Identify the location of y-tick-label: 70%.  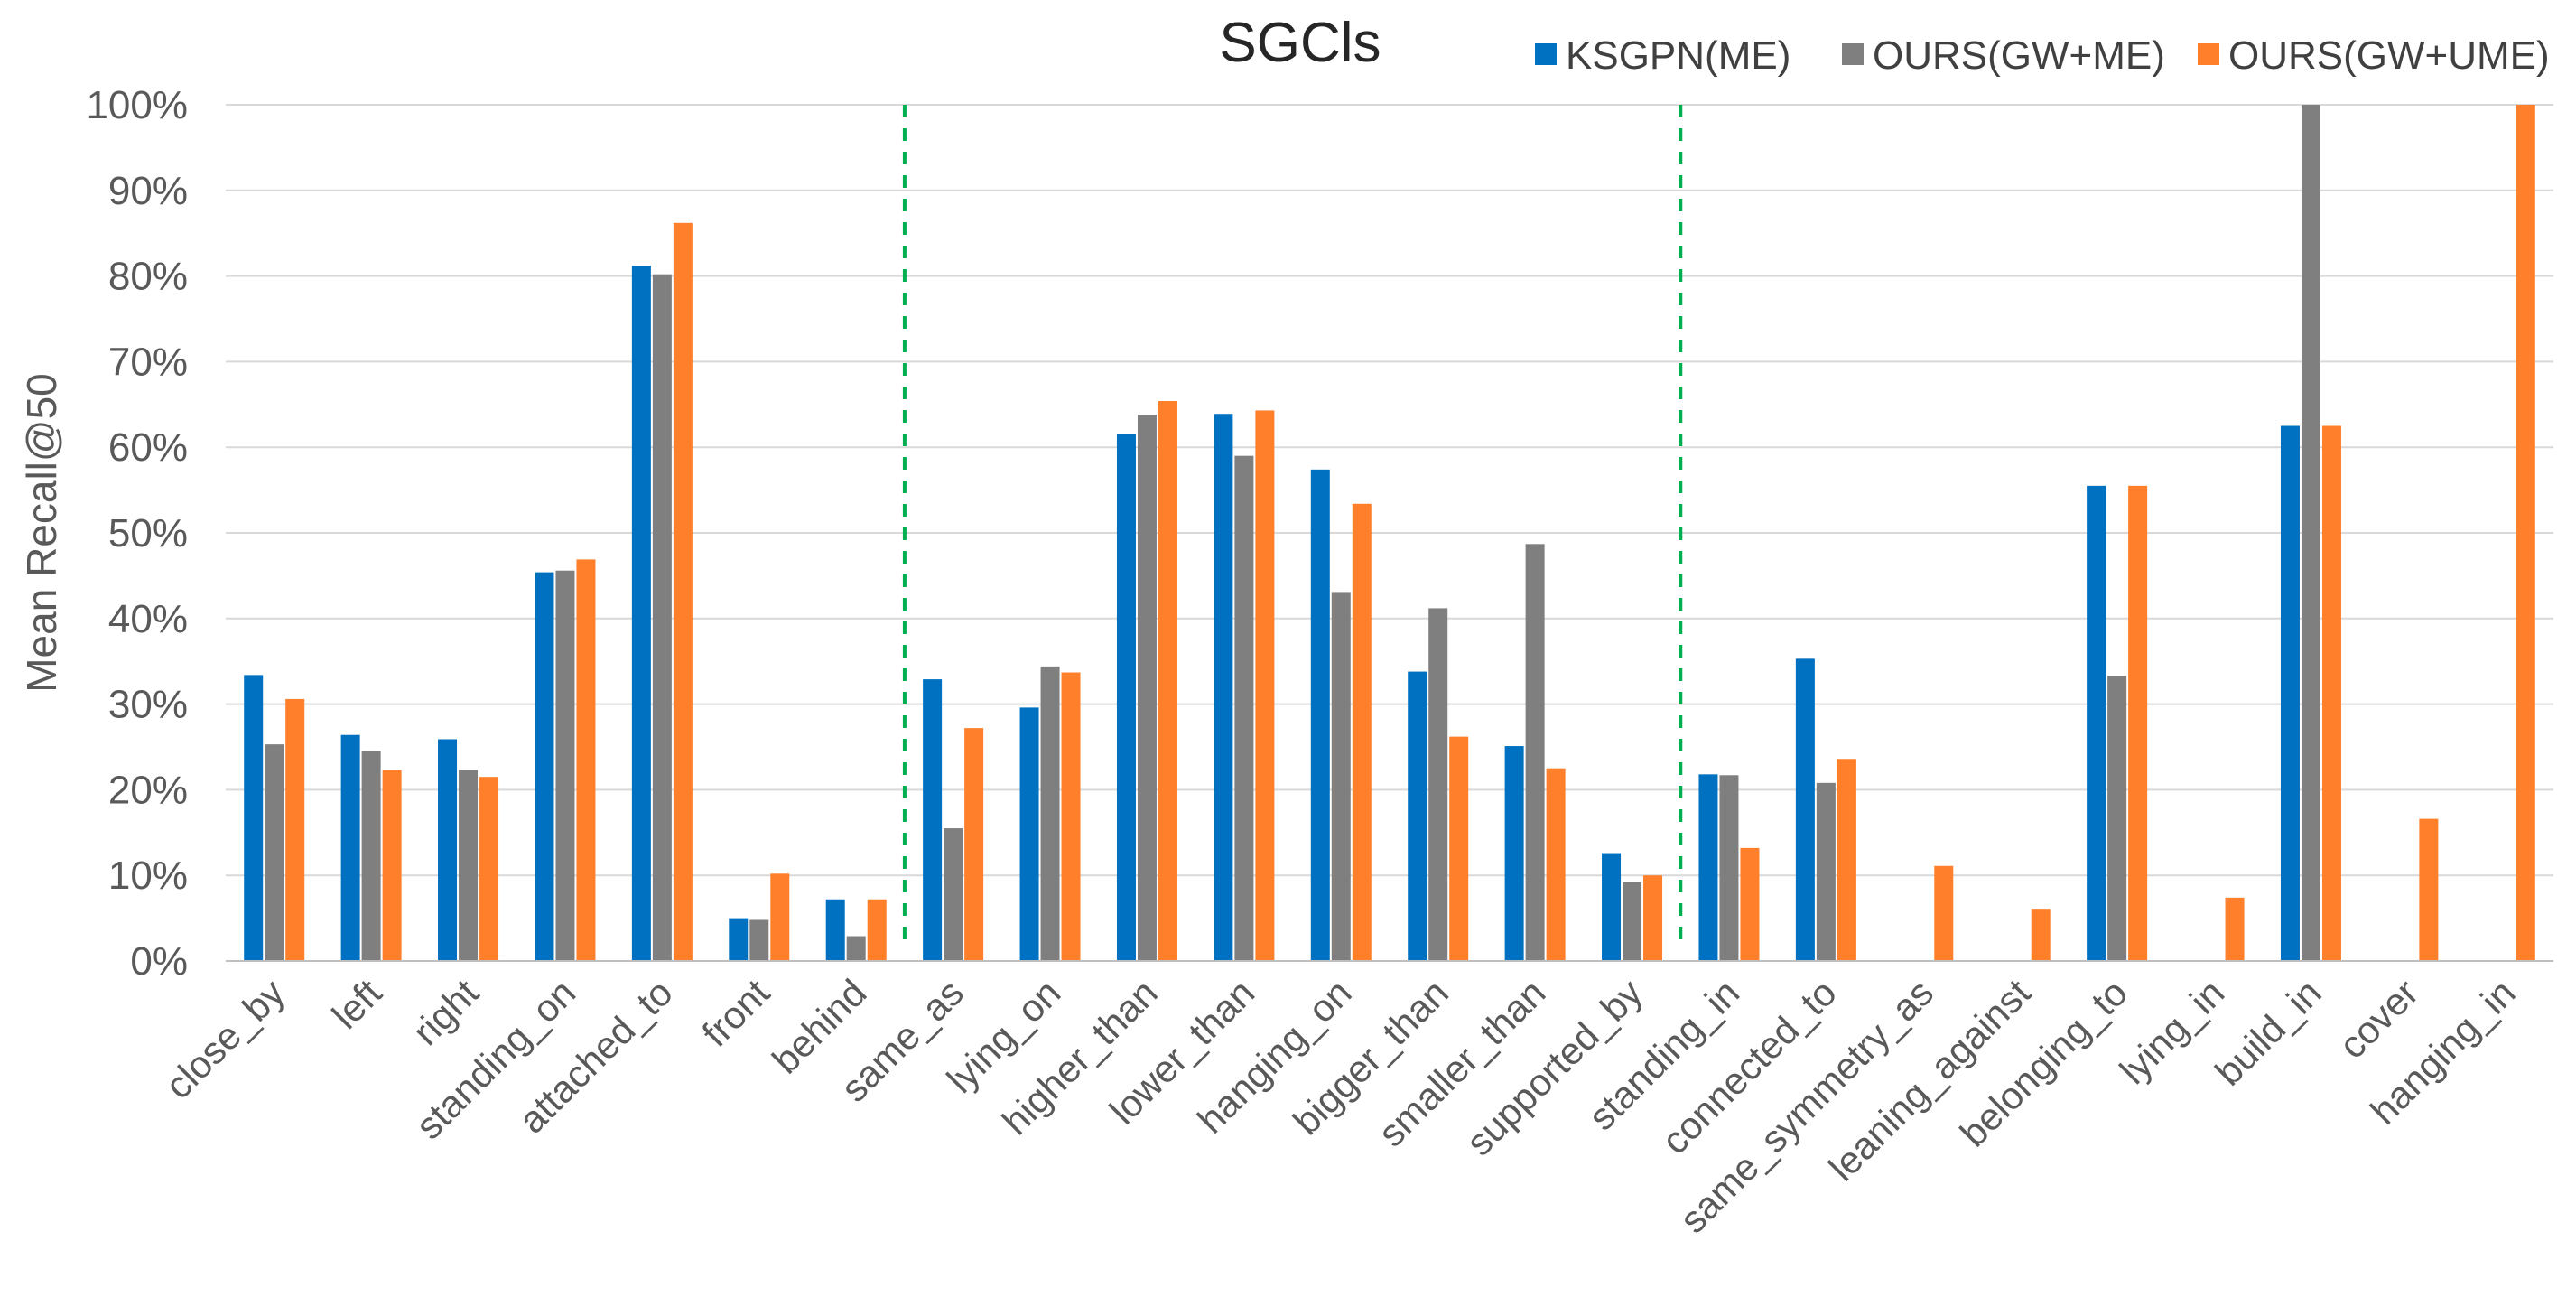
(148, 362).